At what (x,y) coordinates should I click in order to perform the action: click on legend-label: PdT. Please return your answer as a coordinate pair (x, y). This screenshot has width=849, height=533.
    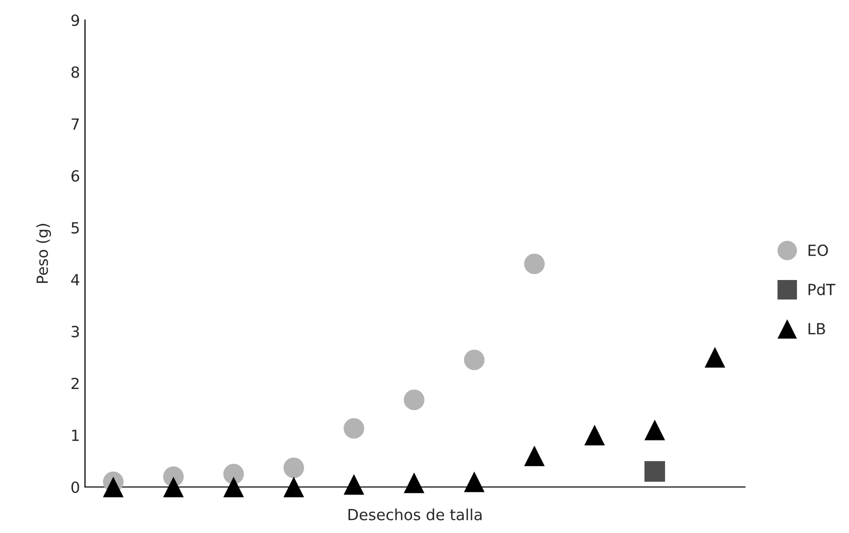
    Looking at the image, I should click on (822, 289).